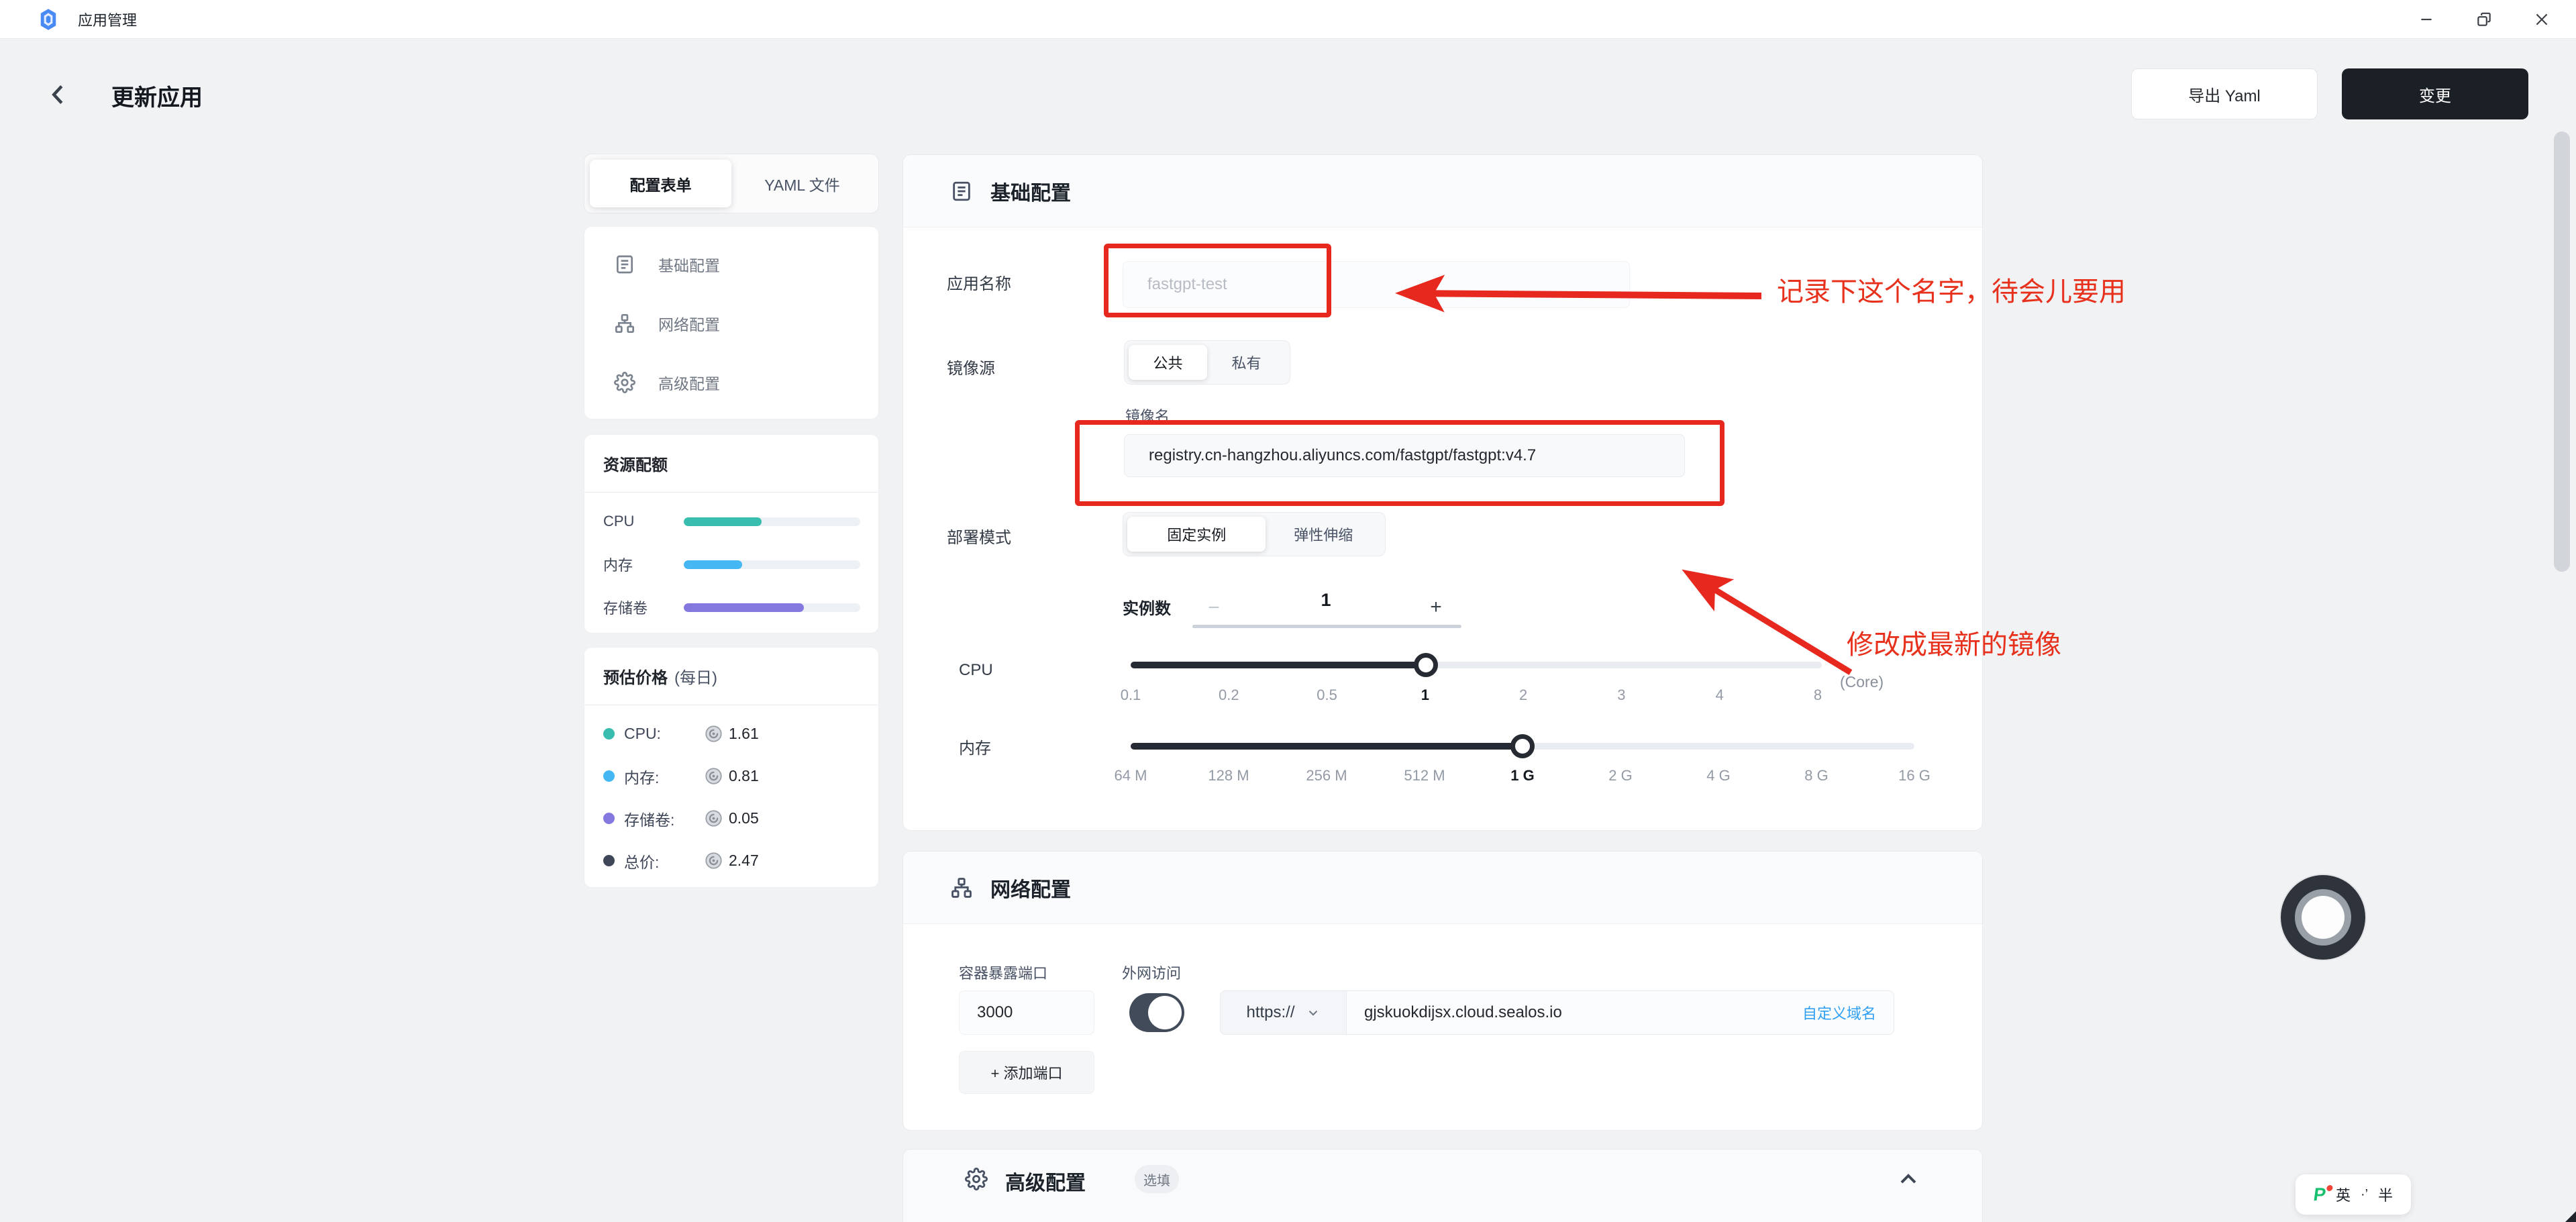 Image resolution: width=2576 pixels, height=1222 pixels. I want to click on sidebar-item-label: 基础配置, so click(689, 265).